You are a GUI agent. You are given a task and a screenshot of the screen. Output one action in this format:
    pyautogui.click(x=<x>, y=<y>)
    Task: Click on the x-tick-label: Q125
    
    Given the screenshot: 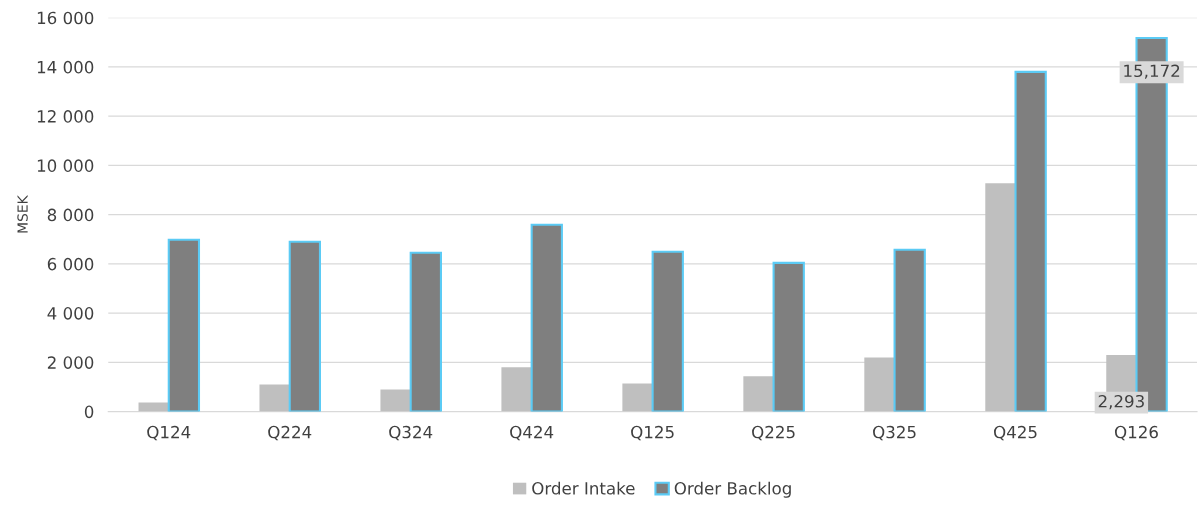 What is the action you would take?
    pyautogui.click(x=652, y=433)
    